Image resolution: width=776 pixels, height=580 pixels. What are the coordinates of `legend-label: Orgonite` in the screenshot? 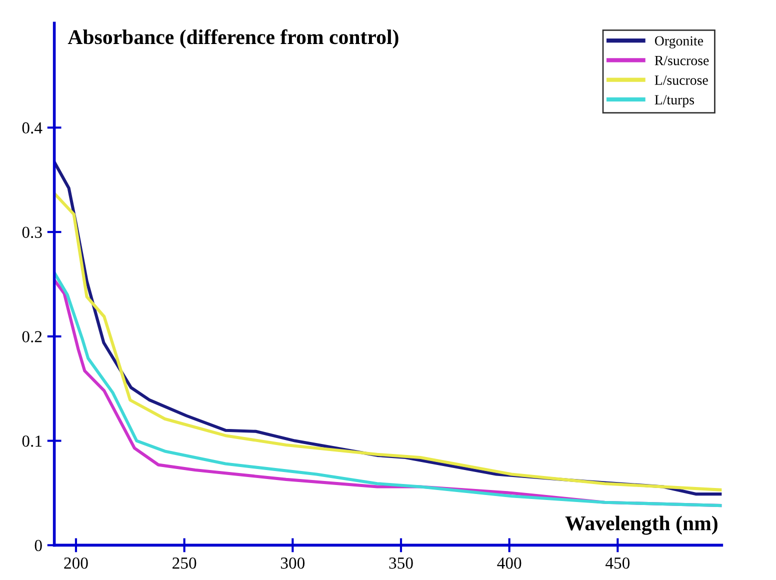 It's located at (679, 42).